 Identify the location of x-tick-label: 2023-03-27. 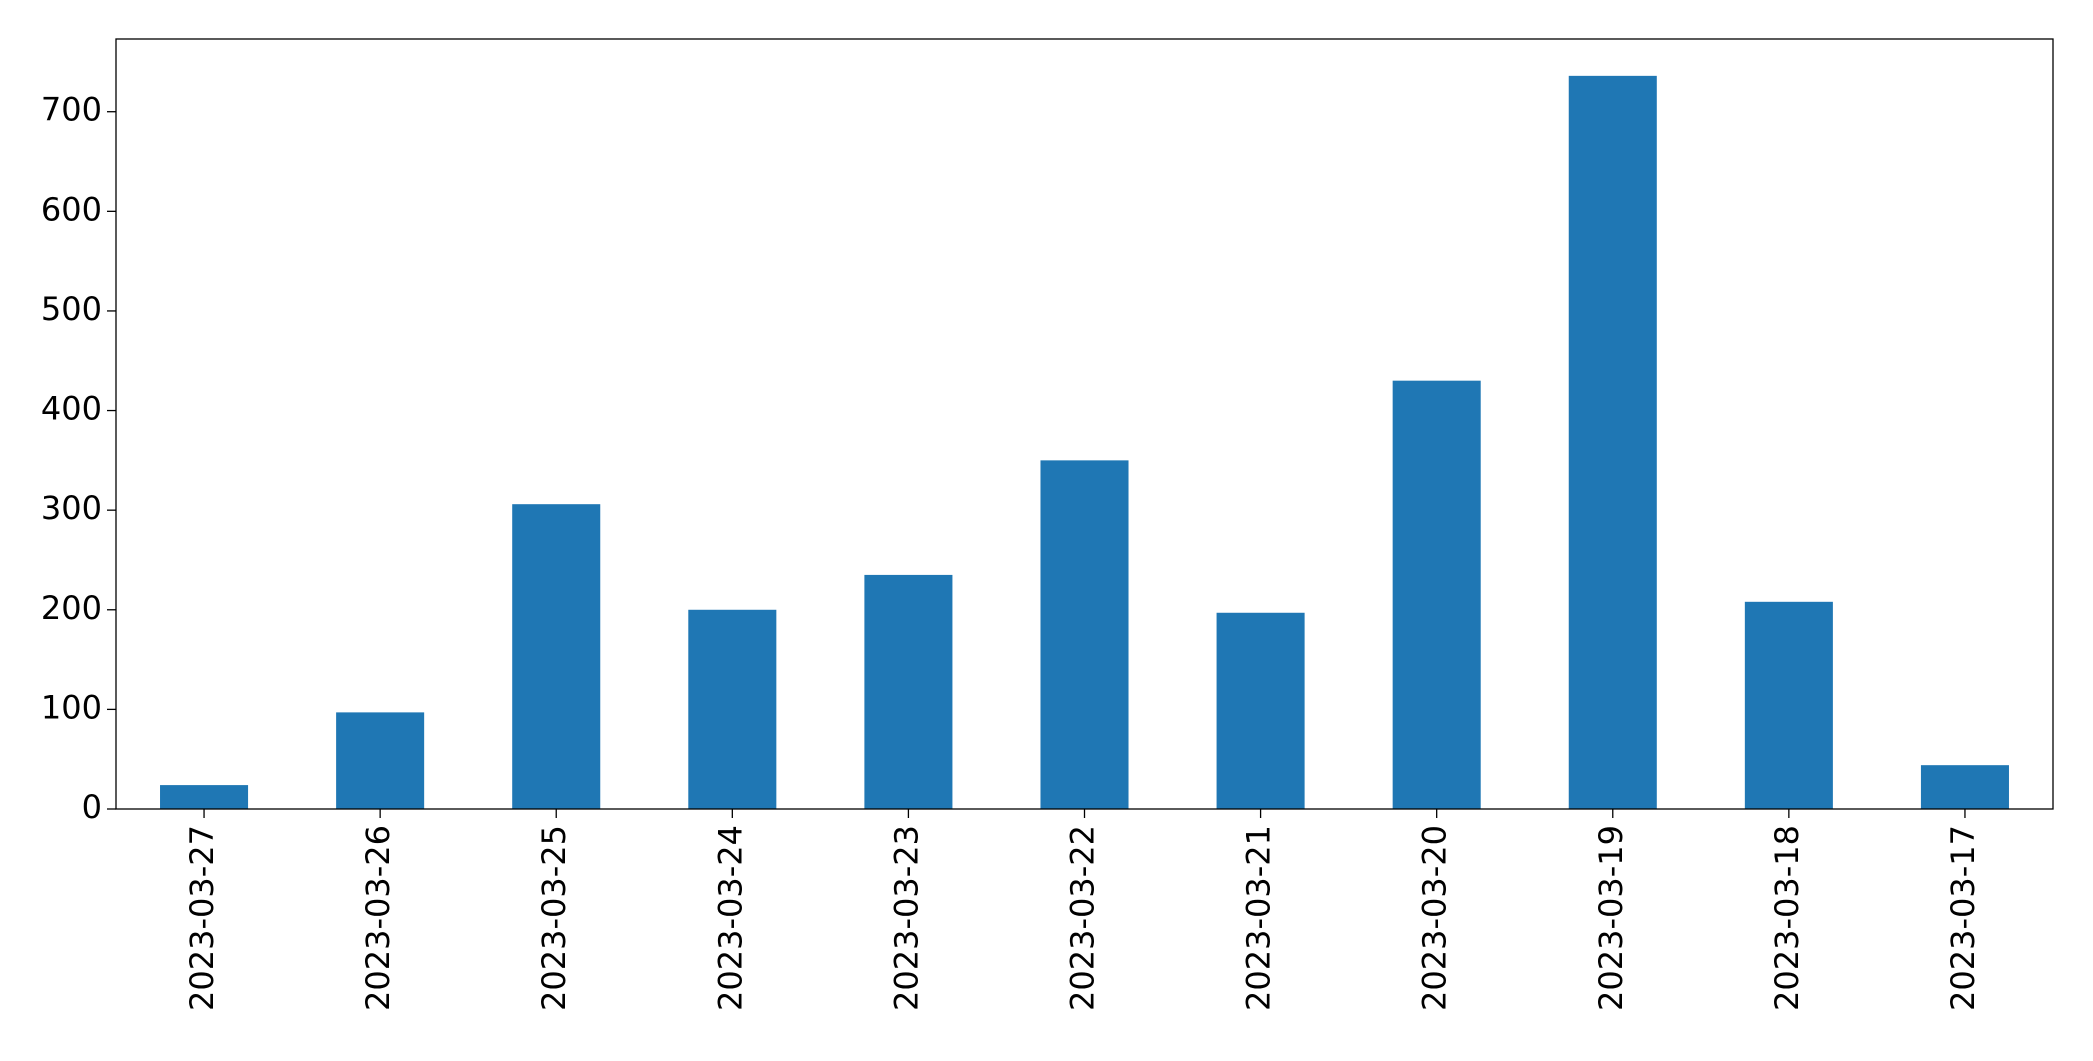
(202, 918).